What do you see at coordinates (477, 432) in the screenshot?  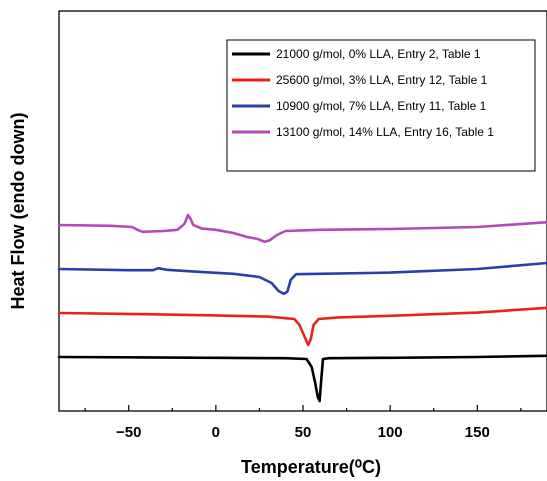 I see `x-tick-label: 150` at bounding box center [477, 432].